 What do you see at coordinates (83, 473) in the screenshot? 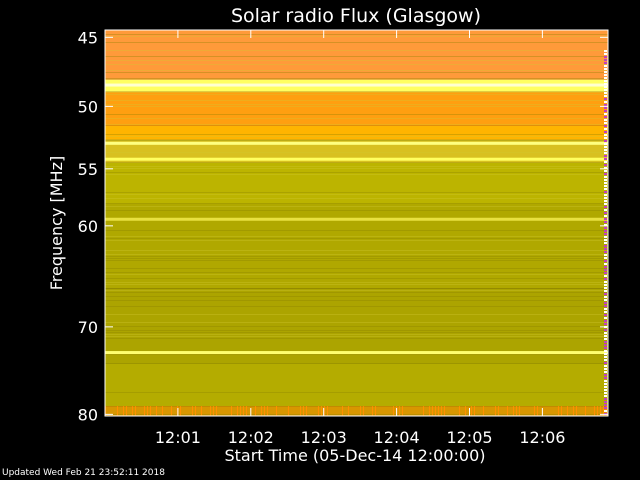
I see `updated-timestamp: Updated Wed Feb 21 23:52:11 2018` at bounding box center [83, 473].